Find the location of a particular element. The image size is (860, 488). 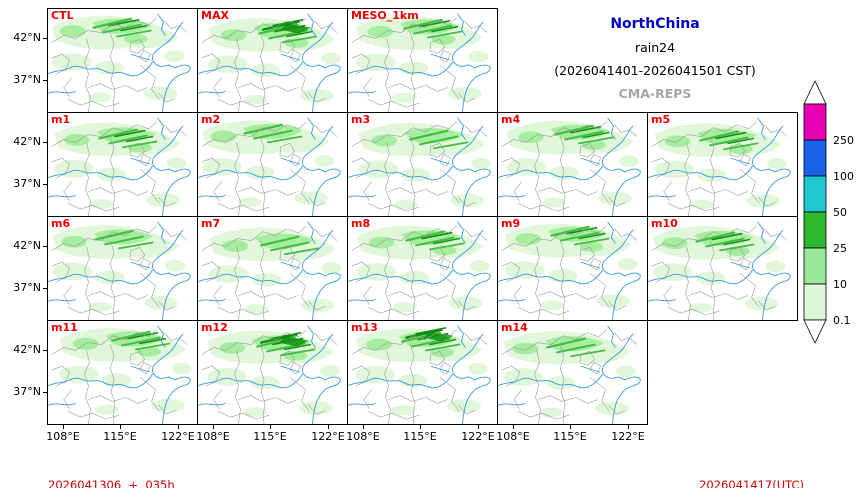

ytick-label: 37°N is located at coordinates (27, 287).